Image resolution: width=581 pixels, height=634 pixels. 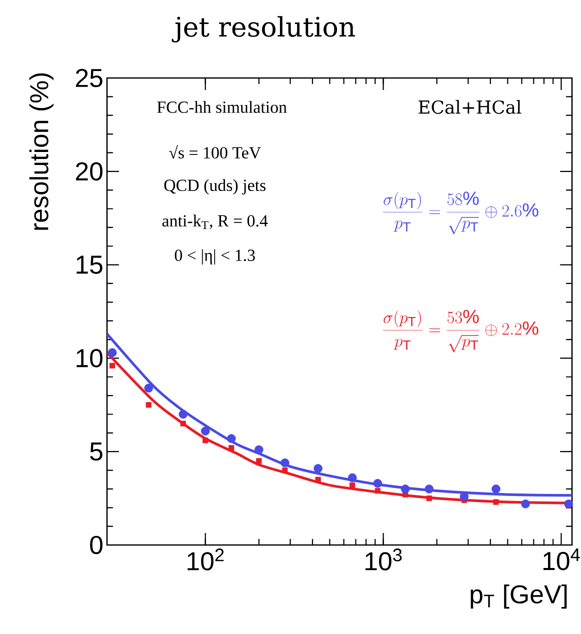 What do you see at coordinates (470, 107) in the screenshot?
I see `annotation: ECal+HCal` at bounding box center [470, 107].